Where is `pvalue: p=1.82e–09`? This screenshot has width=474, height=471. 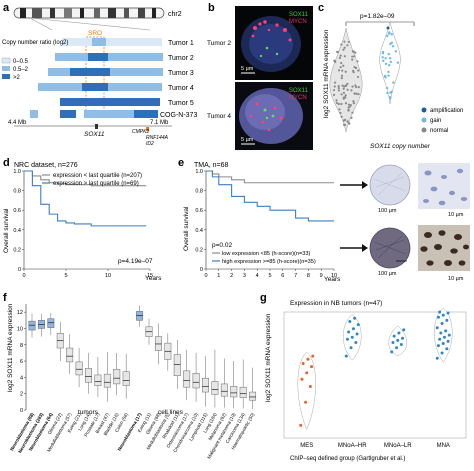
pvalue: p=1.82e–09 is located at coordinates (377, 16).